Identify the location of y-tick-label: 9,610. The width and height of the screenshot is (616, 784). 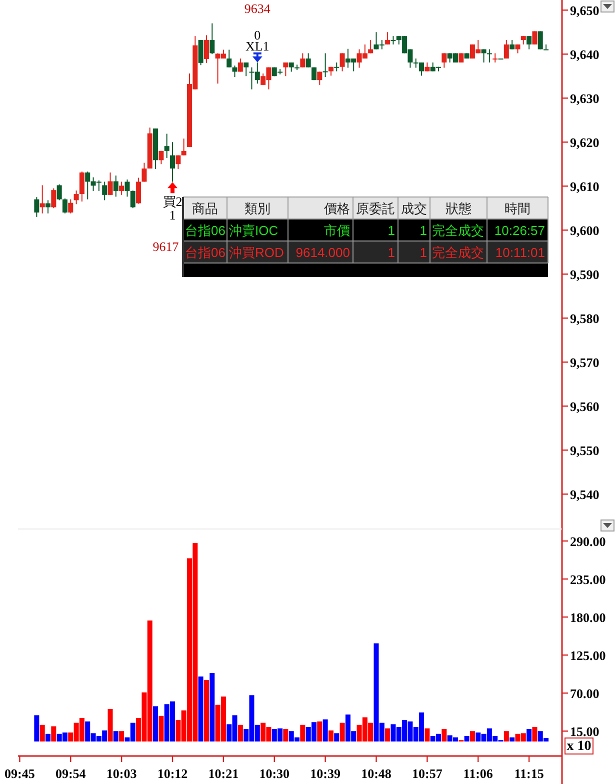
(585, 186).